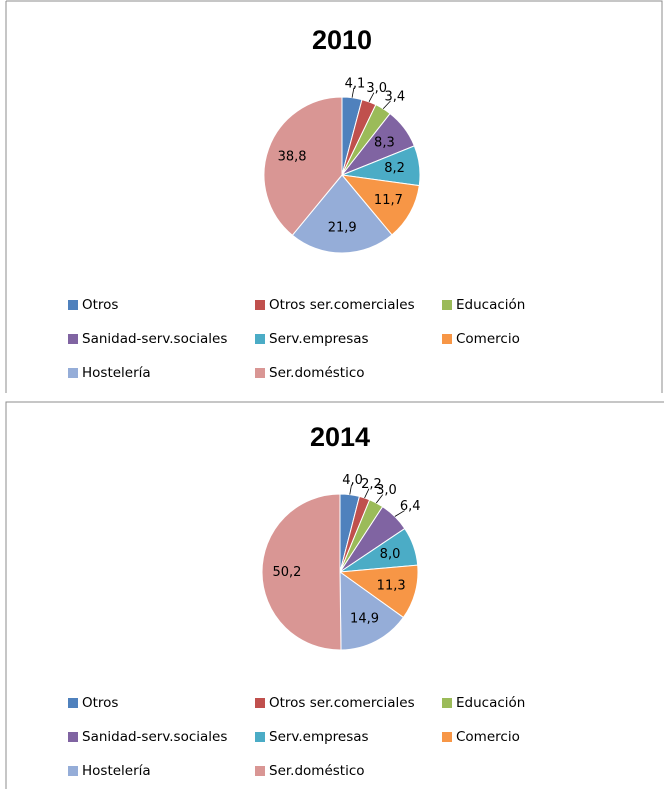 The height and width of the screenshot is (789, 666). Describe the element at coordinates (391, 585) in the screenshot. I see `data-label: 11,3` at that location.